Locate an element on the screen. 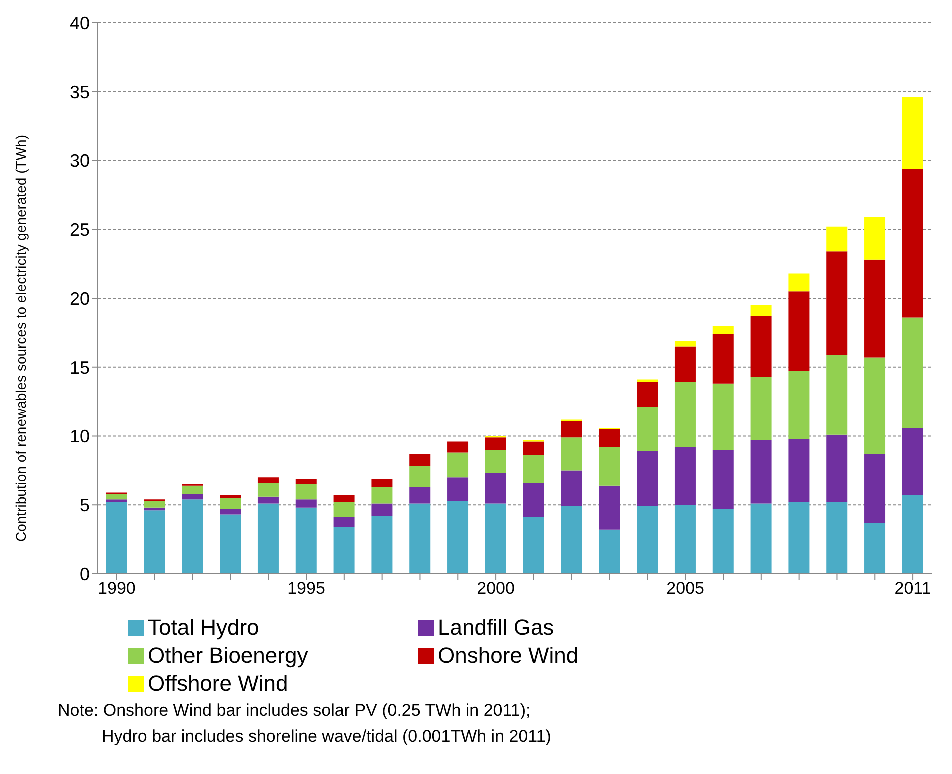 This screenshot has width=952, height=774. y-tick-label: 35 is located at coordinates (80, 92).